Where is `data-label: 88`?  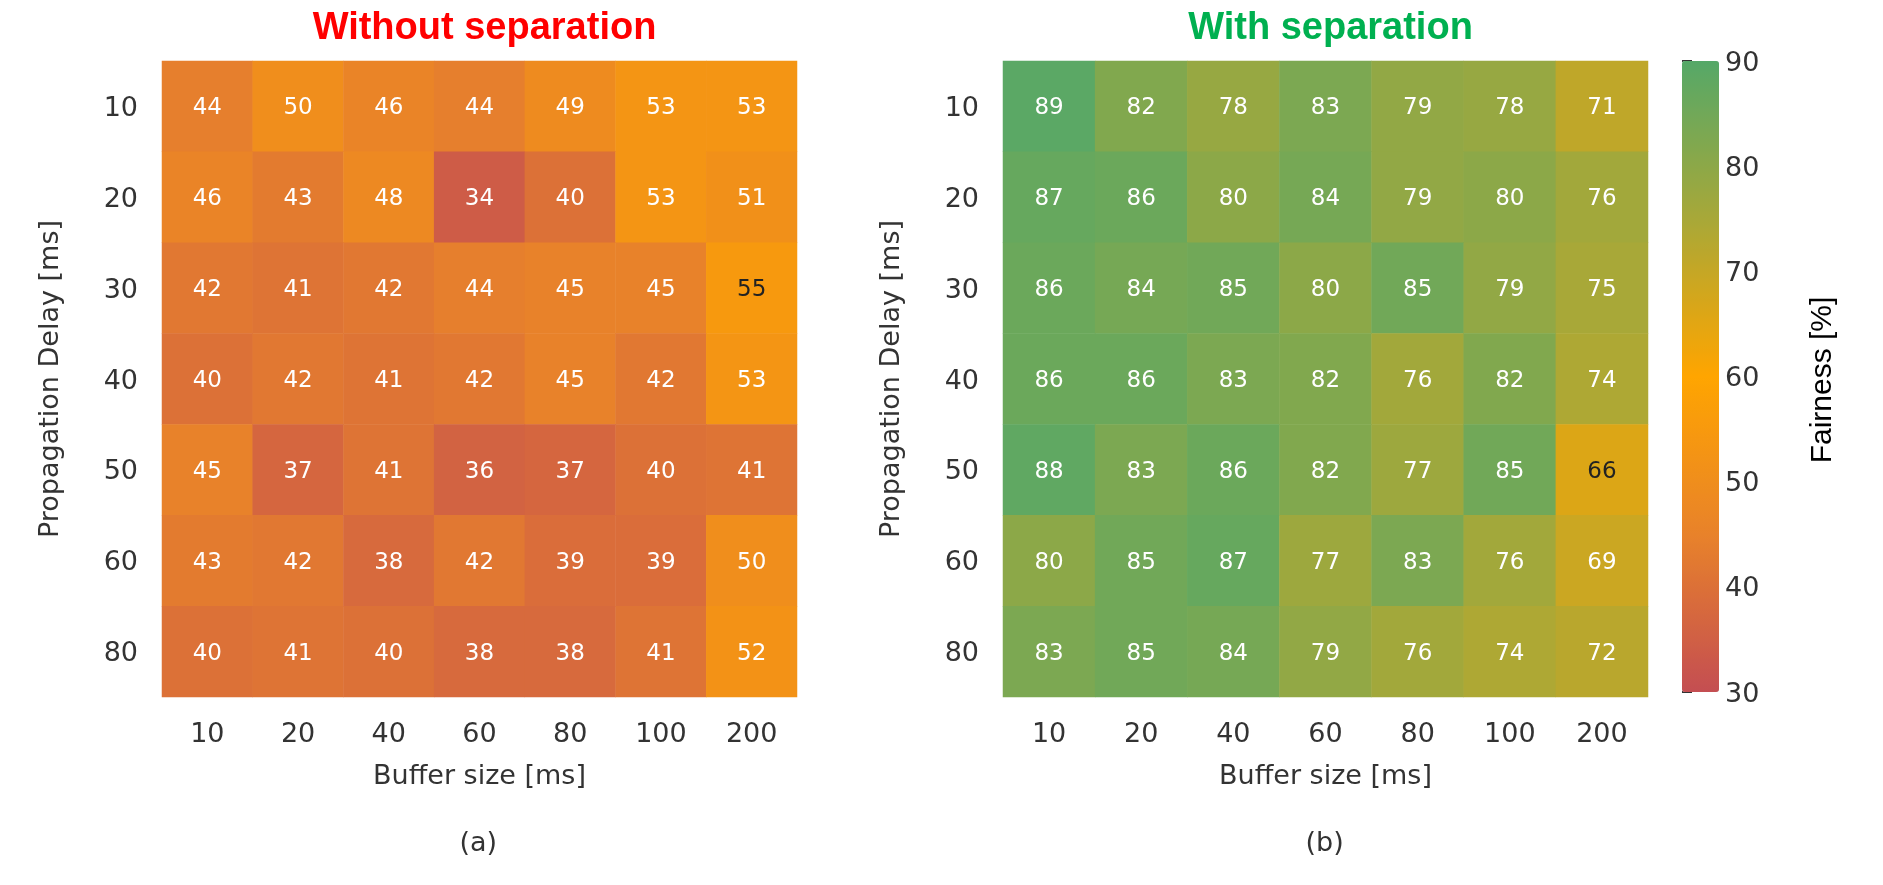
data-label: 88 is located at coordinates (1049, 469).